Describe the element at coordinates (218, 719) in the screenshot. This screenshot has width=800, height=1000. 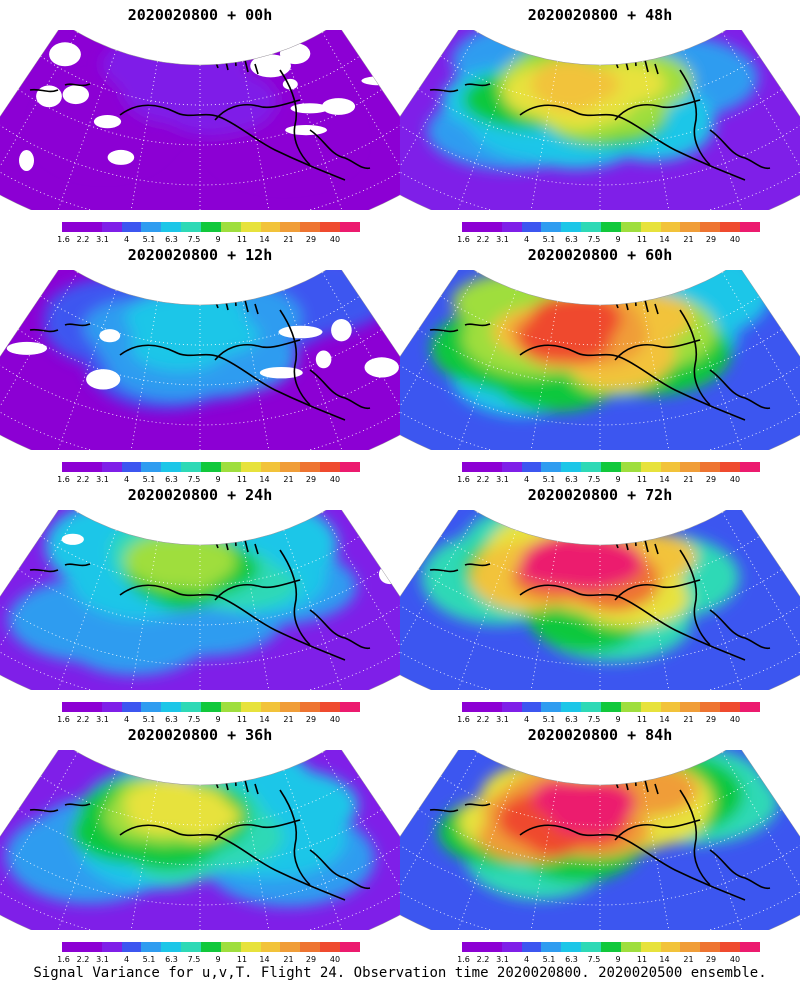
I see `colorbar-tick-label: 9` at that location.